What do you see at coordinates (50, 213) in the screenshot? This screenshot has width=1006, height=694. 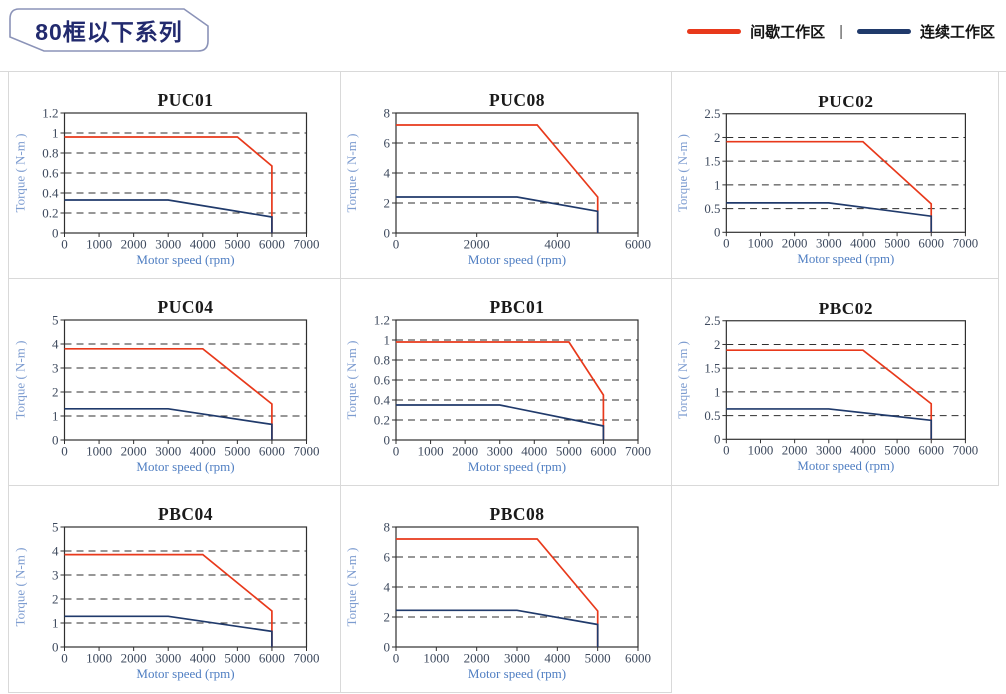 I see `y-tick-label: 0.2` at bounding box center [50, 213].